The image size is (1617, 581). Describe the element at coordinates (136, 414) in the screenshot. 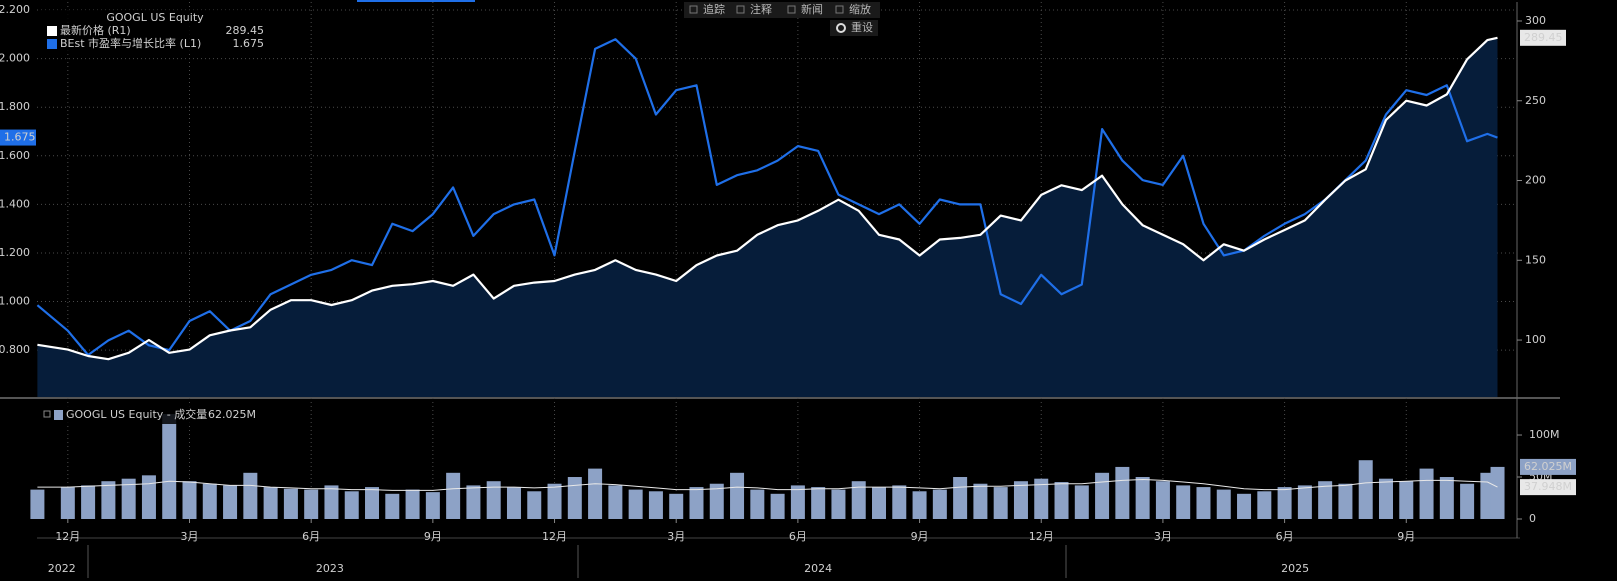

I see `volume-legend-label: GOOGL US Equity - 成交量` at that location.